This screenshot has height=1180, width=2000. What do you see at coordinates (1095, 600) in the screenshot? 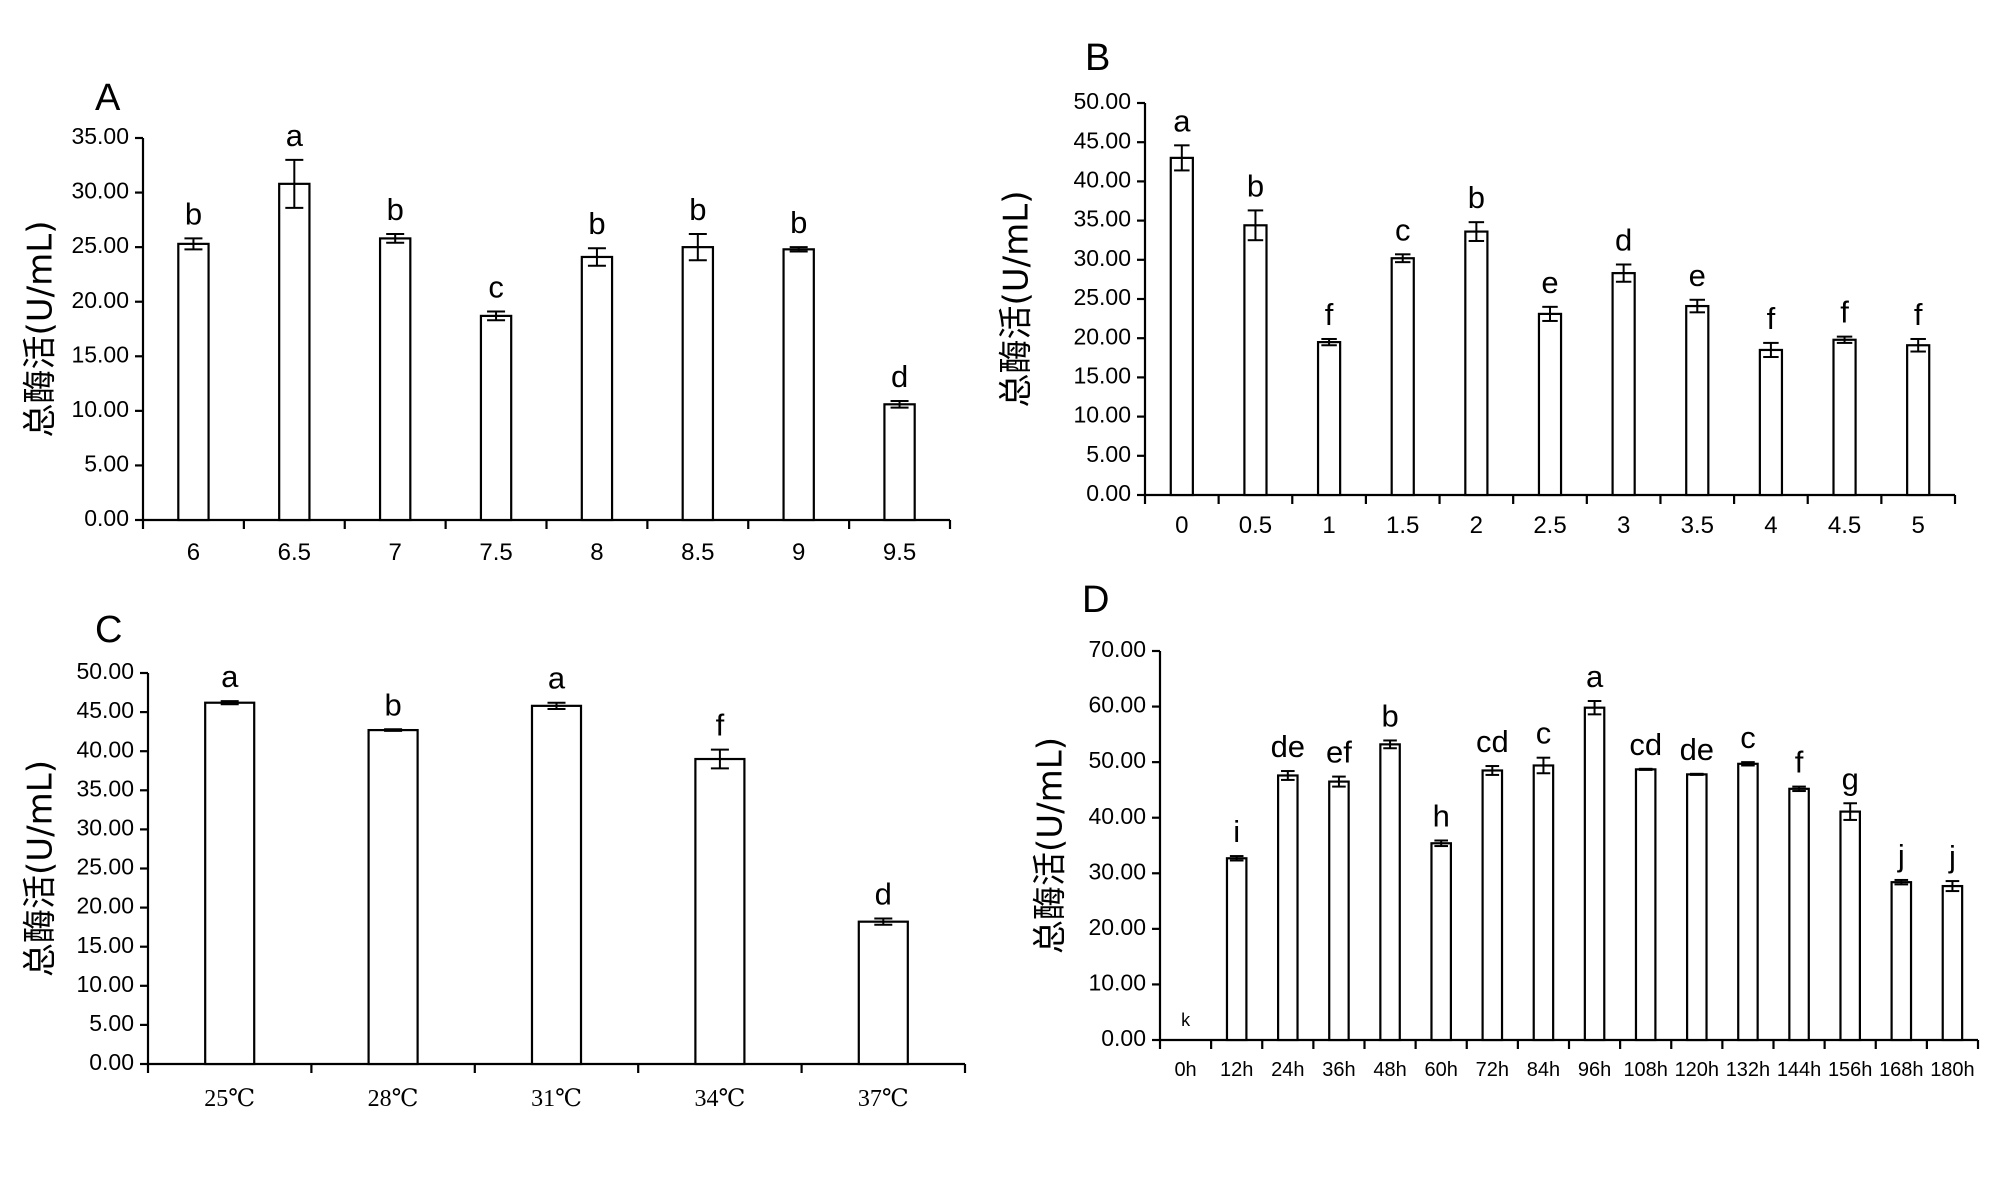
I see `panel-label: D` at bounding box center [1095, 600].